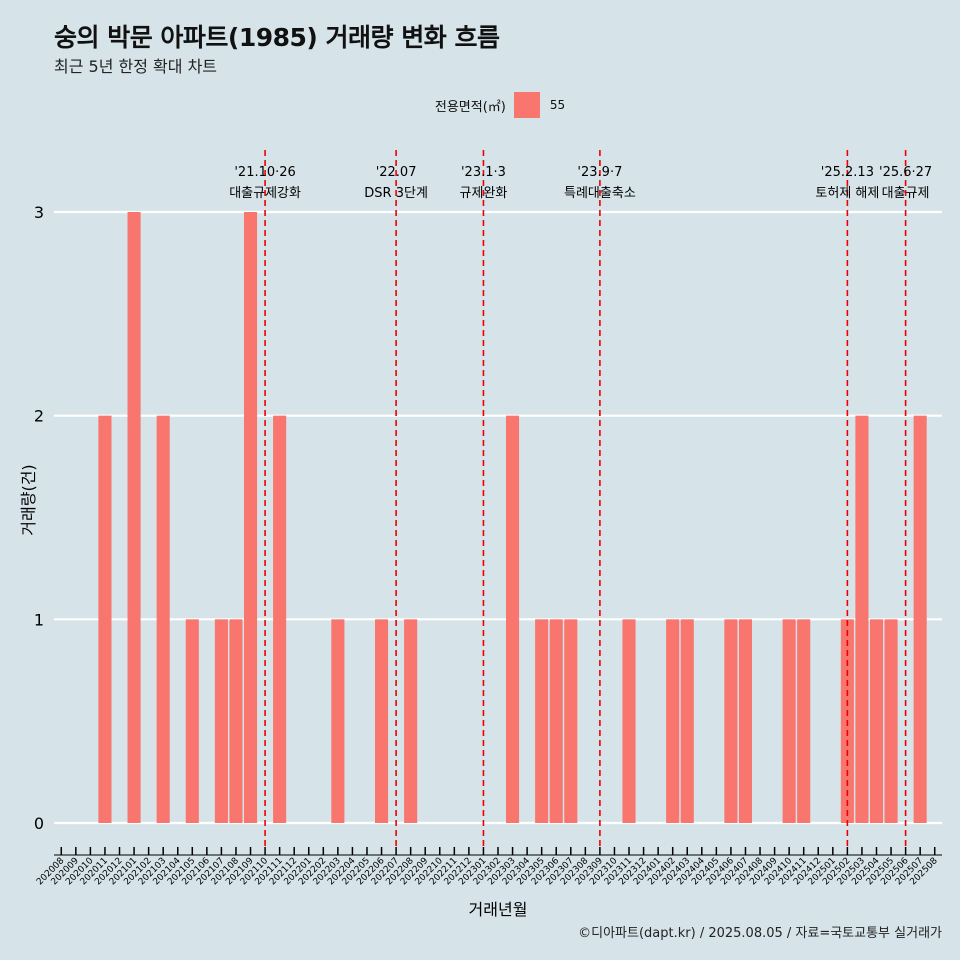 The width and height of the screenshot is (960, 960). I want to click on event-name-label: 대출규제강화, so click(265, 193).